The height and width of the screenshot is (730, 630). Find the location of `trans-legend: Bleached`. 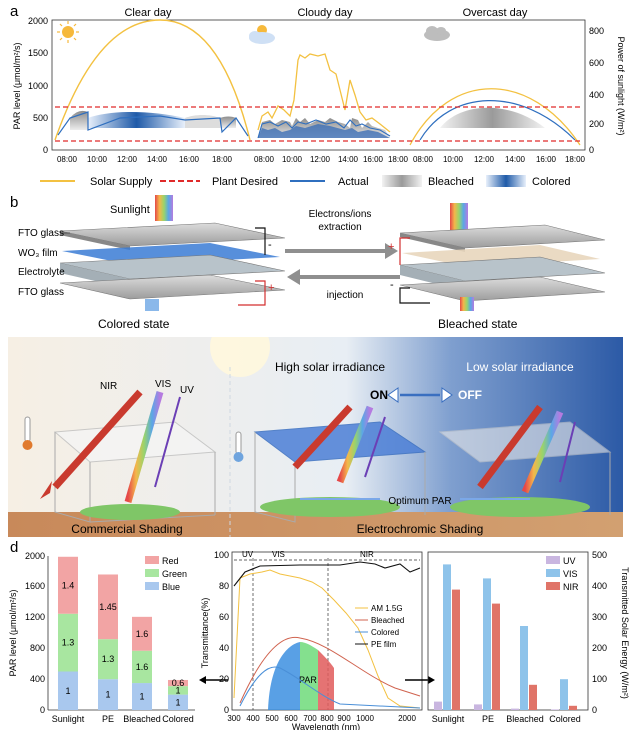

trans-legend: Bleached is located at coordinates (387, 620).